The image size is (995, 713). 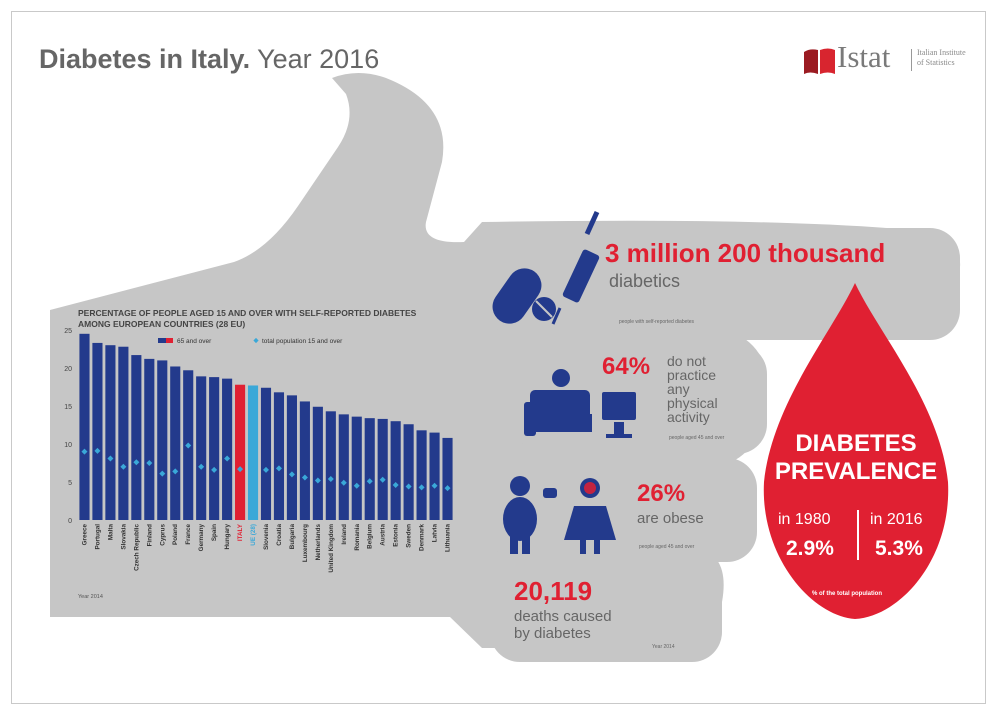 I want to click on point-slovenia, so click(x=266, y=469).